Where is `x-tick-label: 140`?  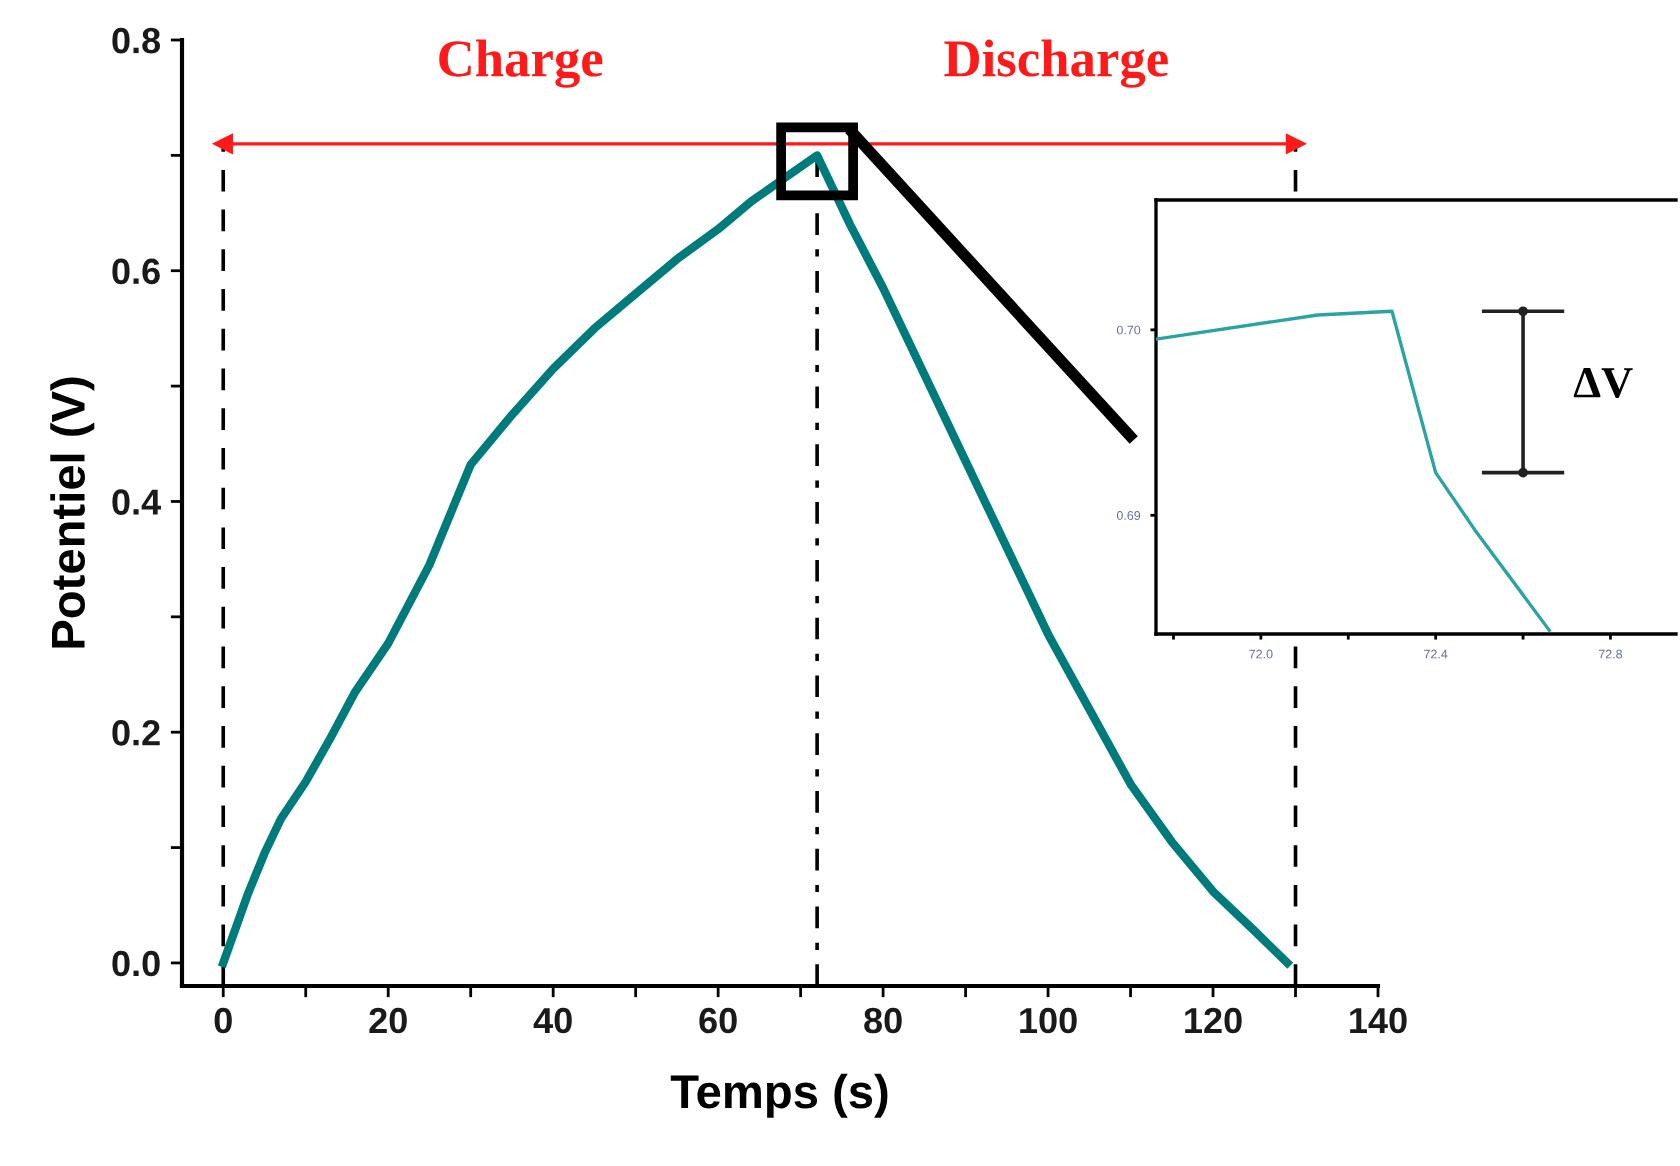 x-tick-label: 140 is located at coordinates (1378, 1020).